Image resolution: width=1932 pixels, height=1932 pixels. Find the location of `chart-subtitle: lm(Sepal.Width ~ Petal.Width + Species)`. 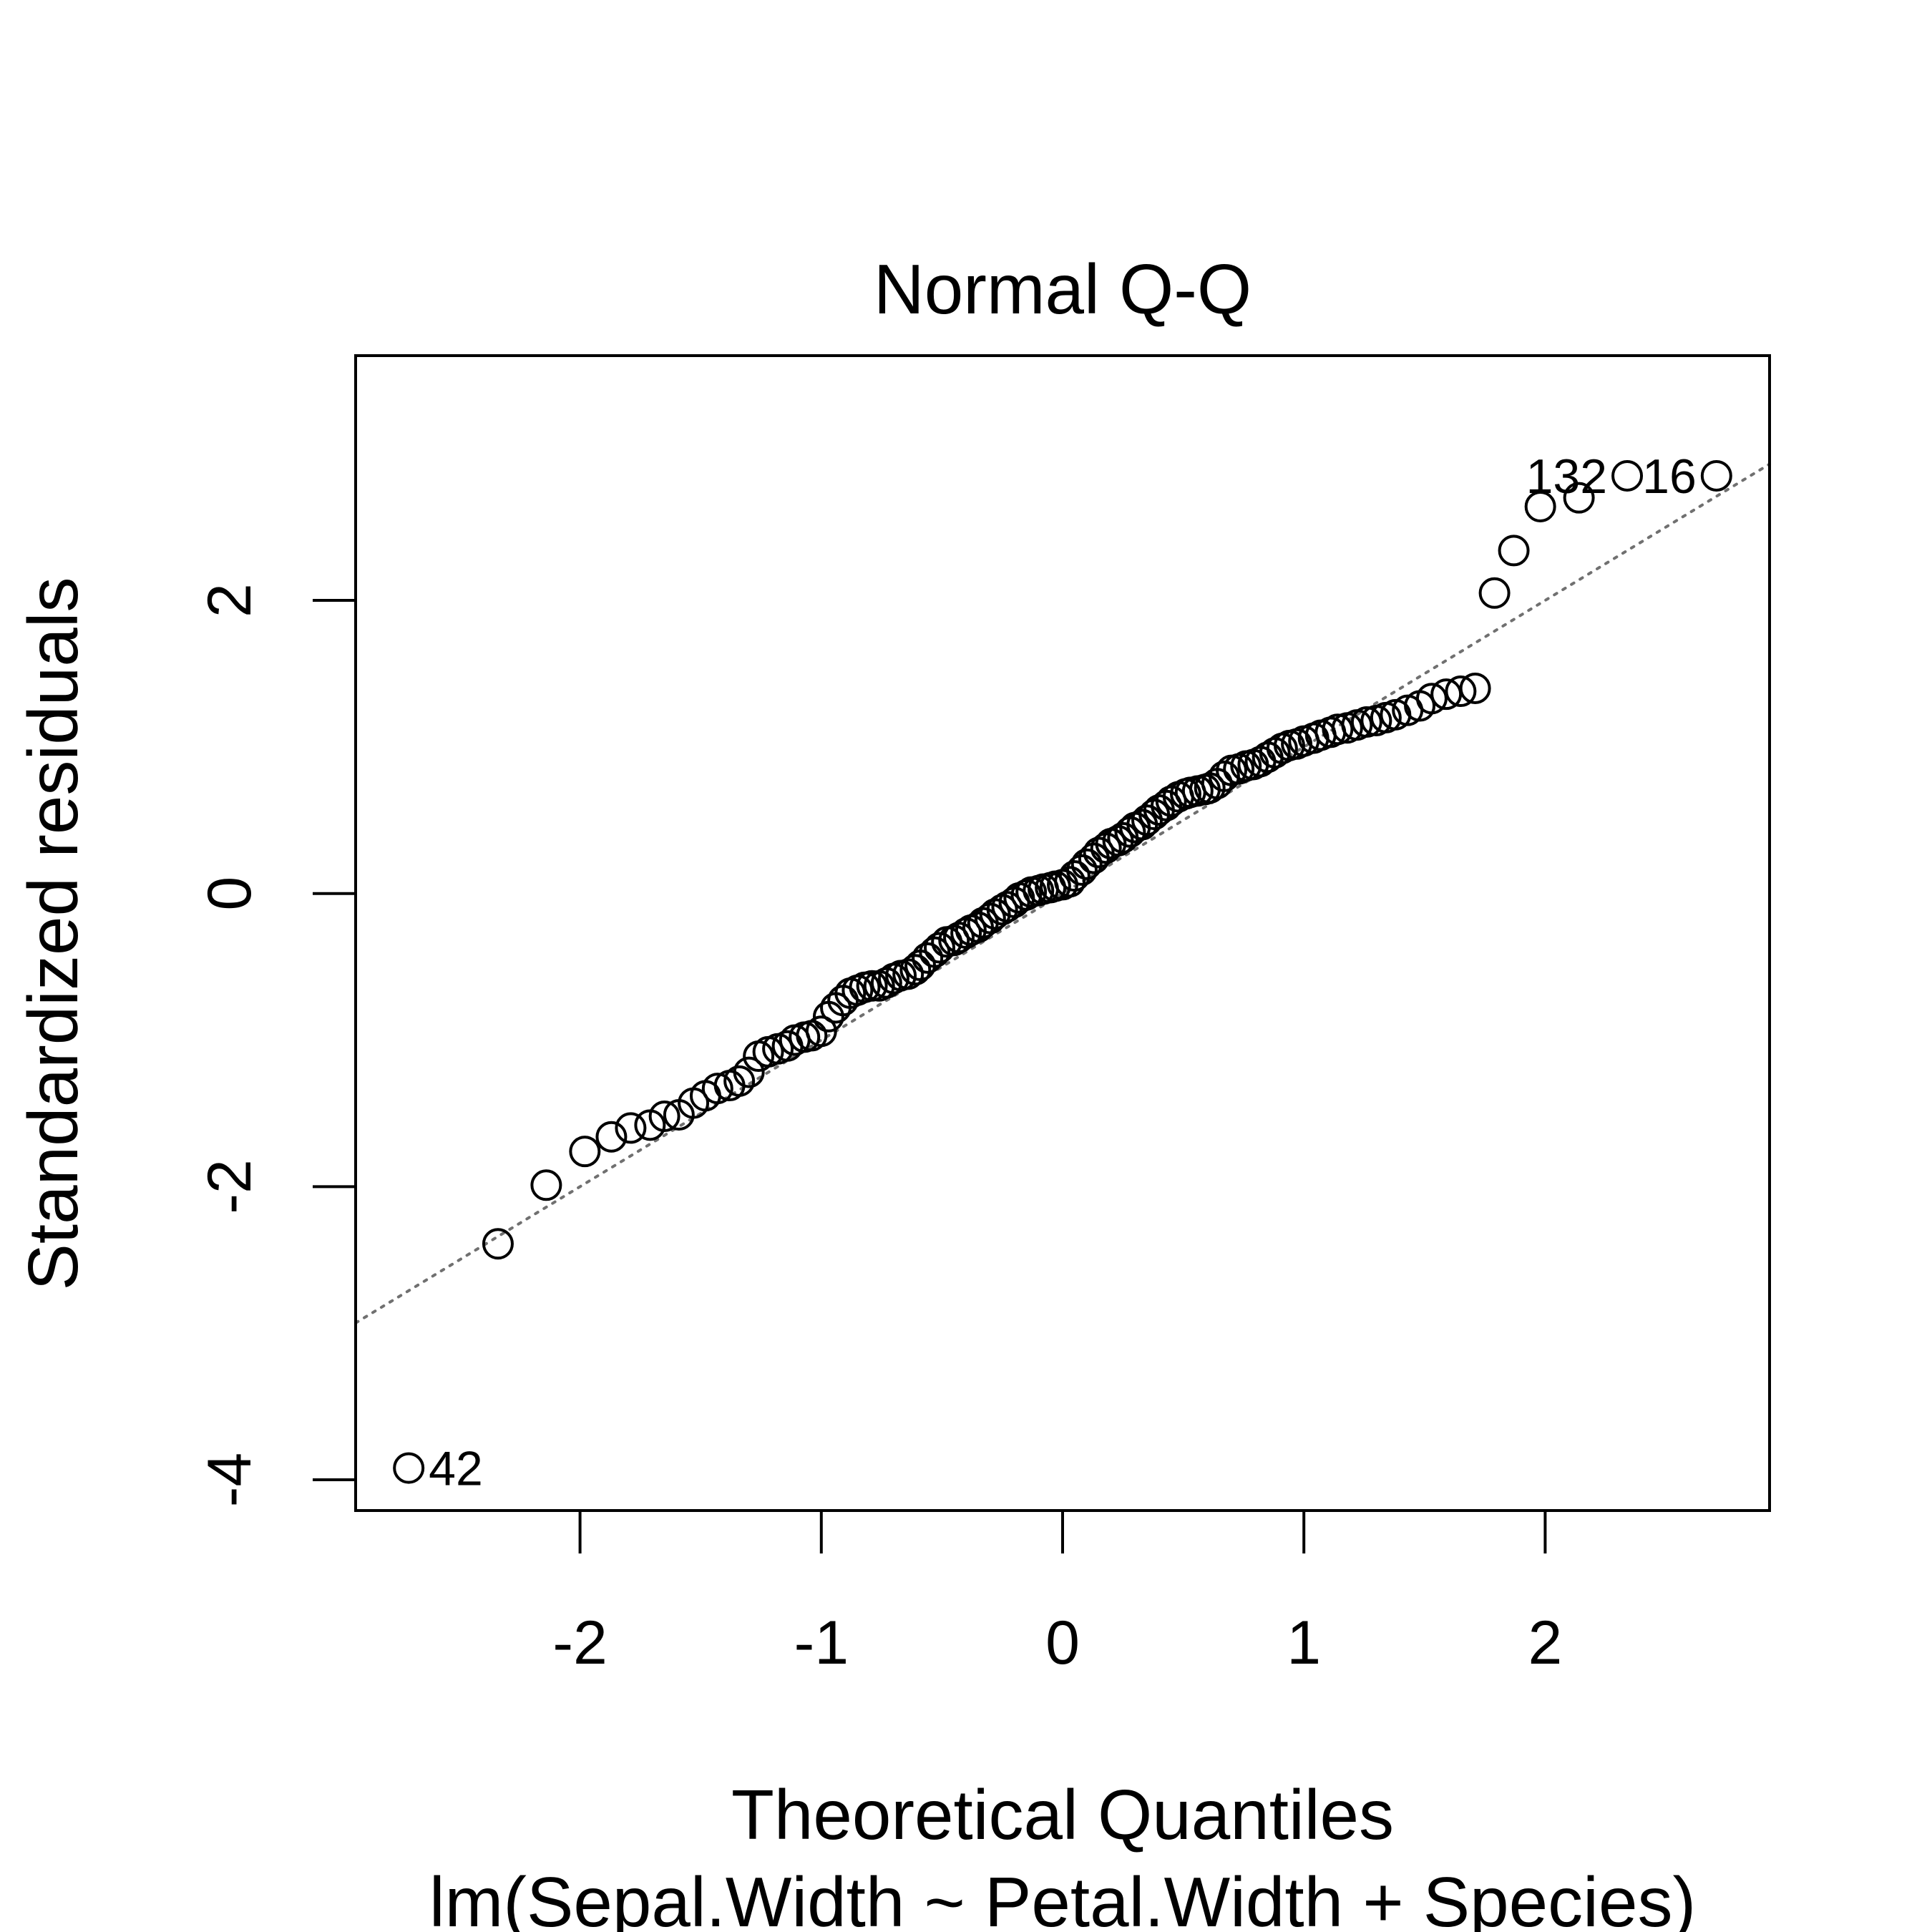

chart-subtitle: lm(Sepal.Width ~ Petal.Width + Species) is located at coordinates (1062, 1897).